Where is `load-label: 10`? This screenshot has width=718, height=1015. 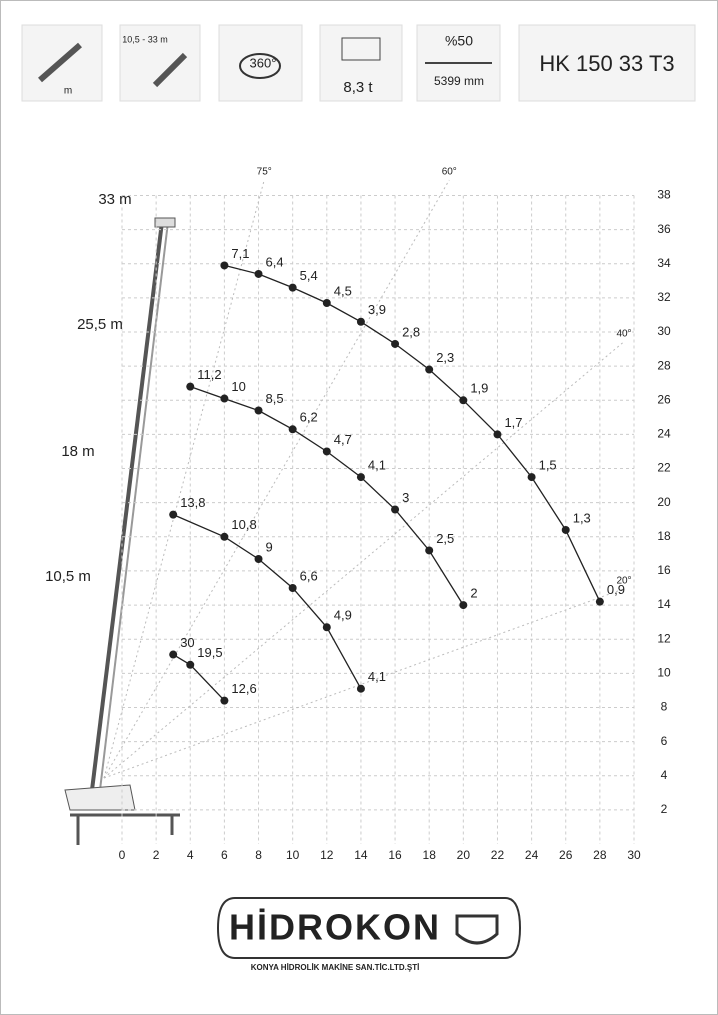 load-label: 10 is located at coordinates (238, 386).